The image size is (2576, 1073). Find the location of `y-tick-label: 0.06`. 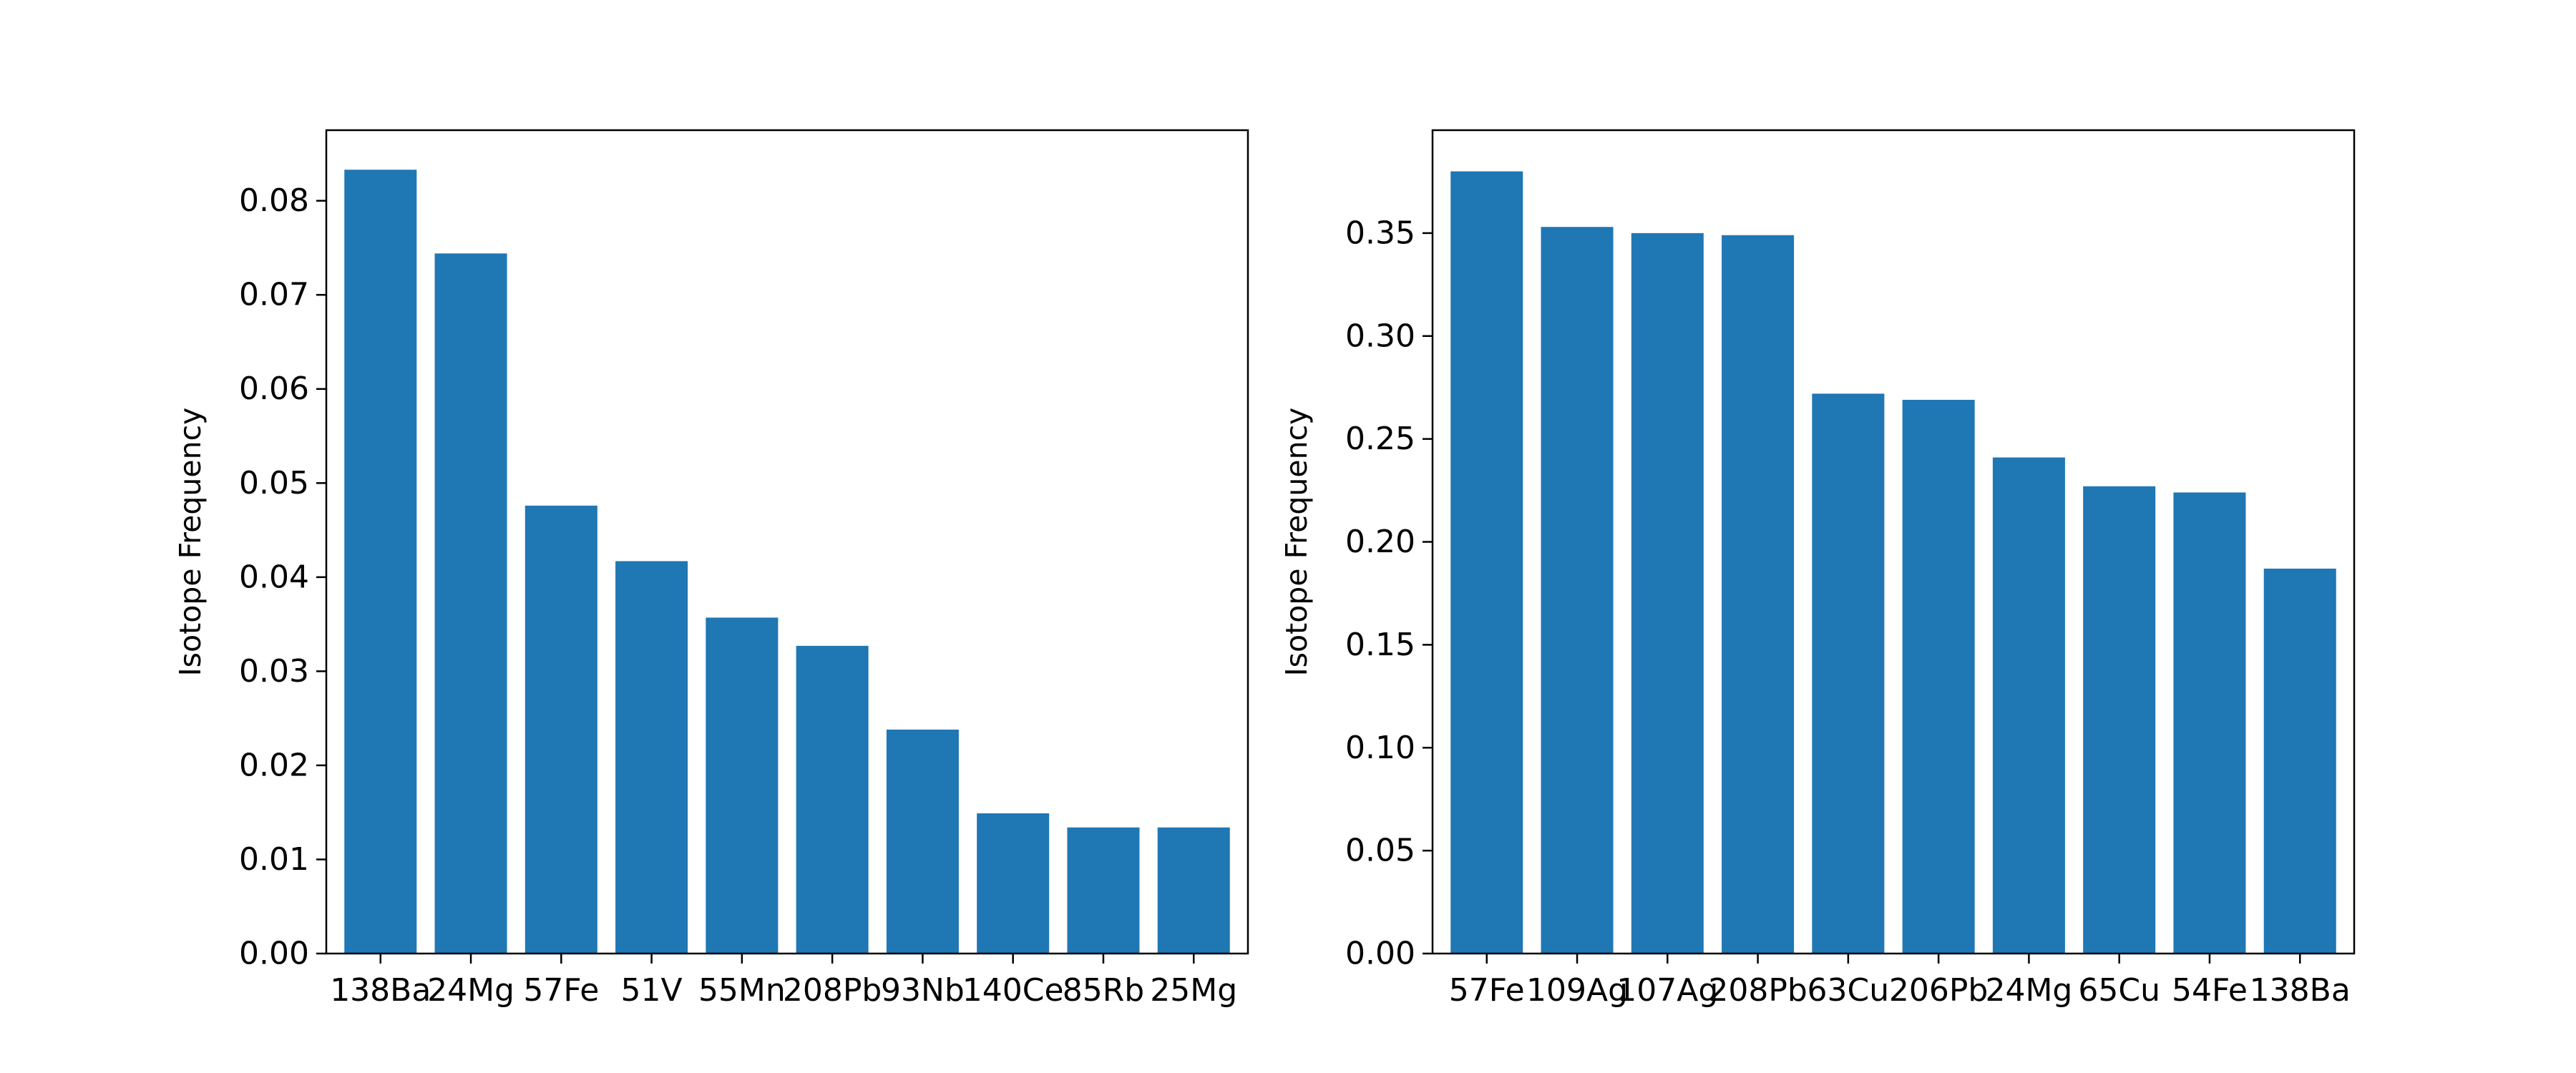

y-tick-label: 0.06 is located at coordinates (274, 389).